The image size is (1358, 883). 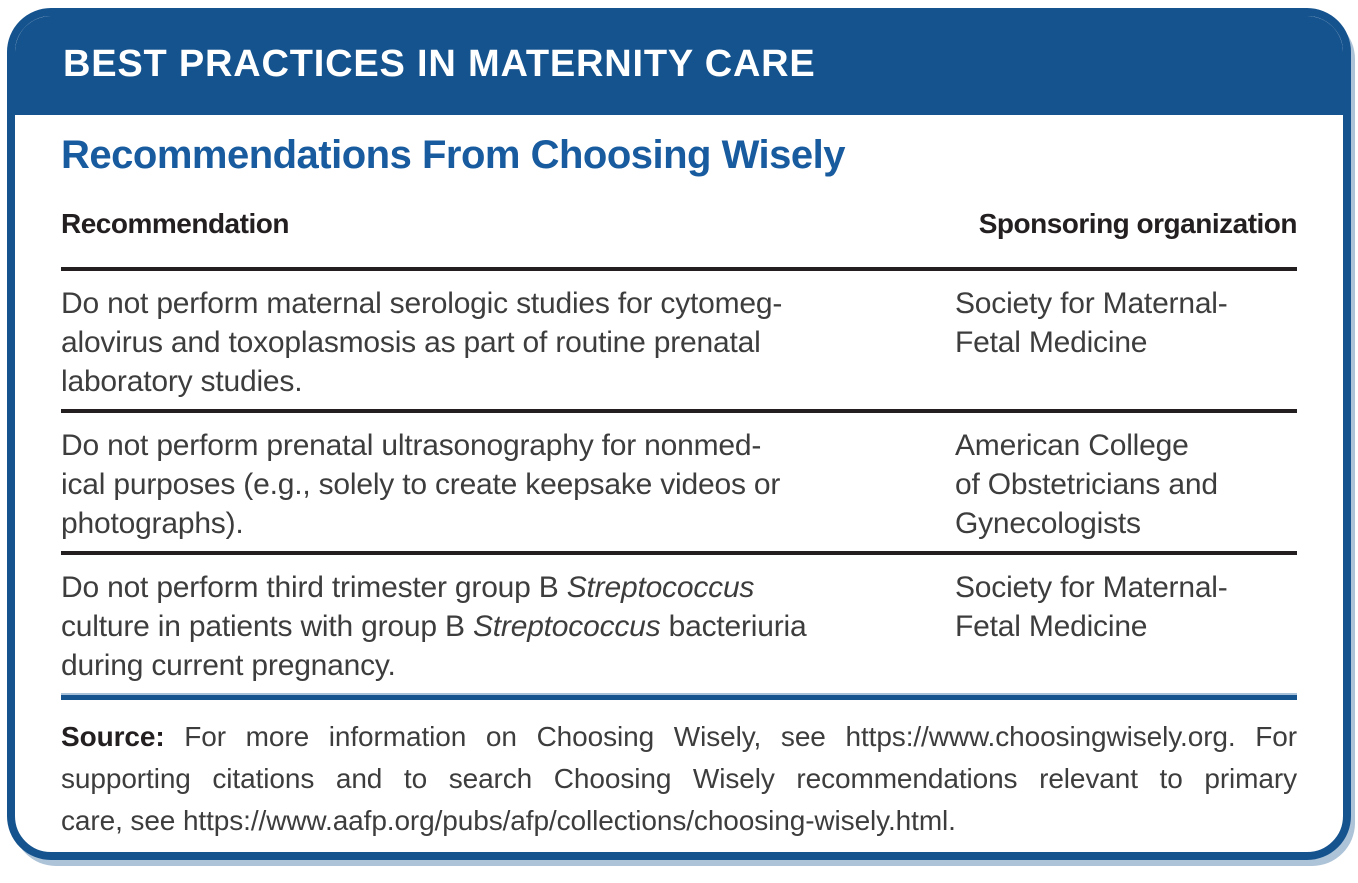 I want to click on column-header-recommendation: Recommendation, so click(x=175, y=223).